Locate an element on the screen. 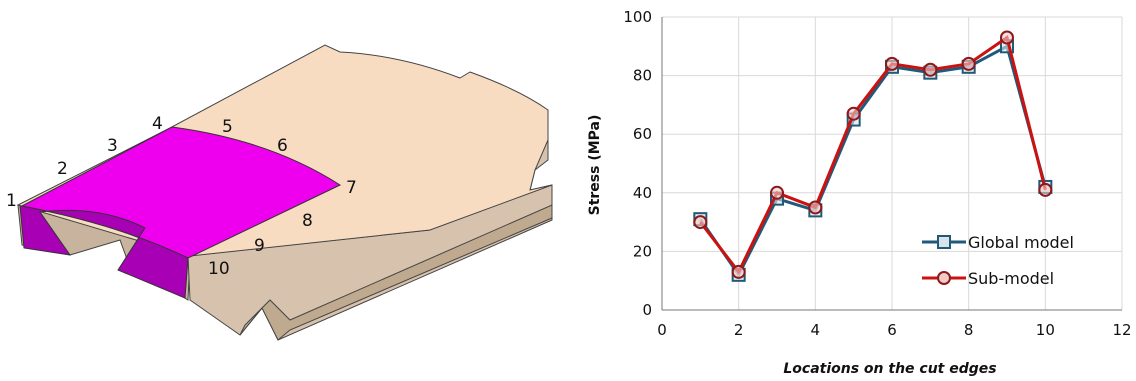 The width and height of the screenshot is (1136, 381). location-label-6: 6 is located at coordinates (282, 146).